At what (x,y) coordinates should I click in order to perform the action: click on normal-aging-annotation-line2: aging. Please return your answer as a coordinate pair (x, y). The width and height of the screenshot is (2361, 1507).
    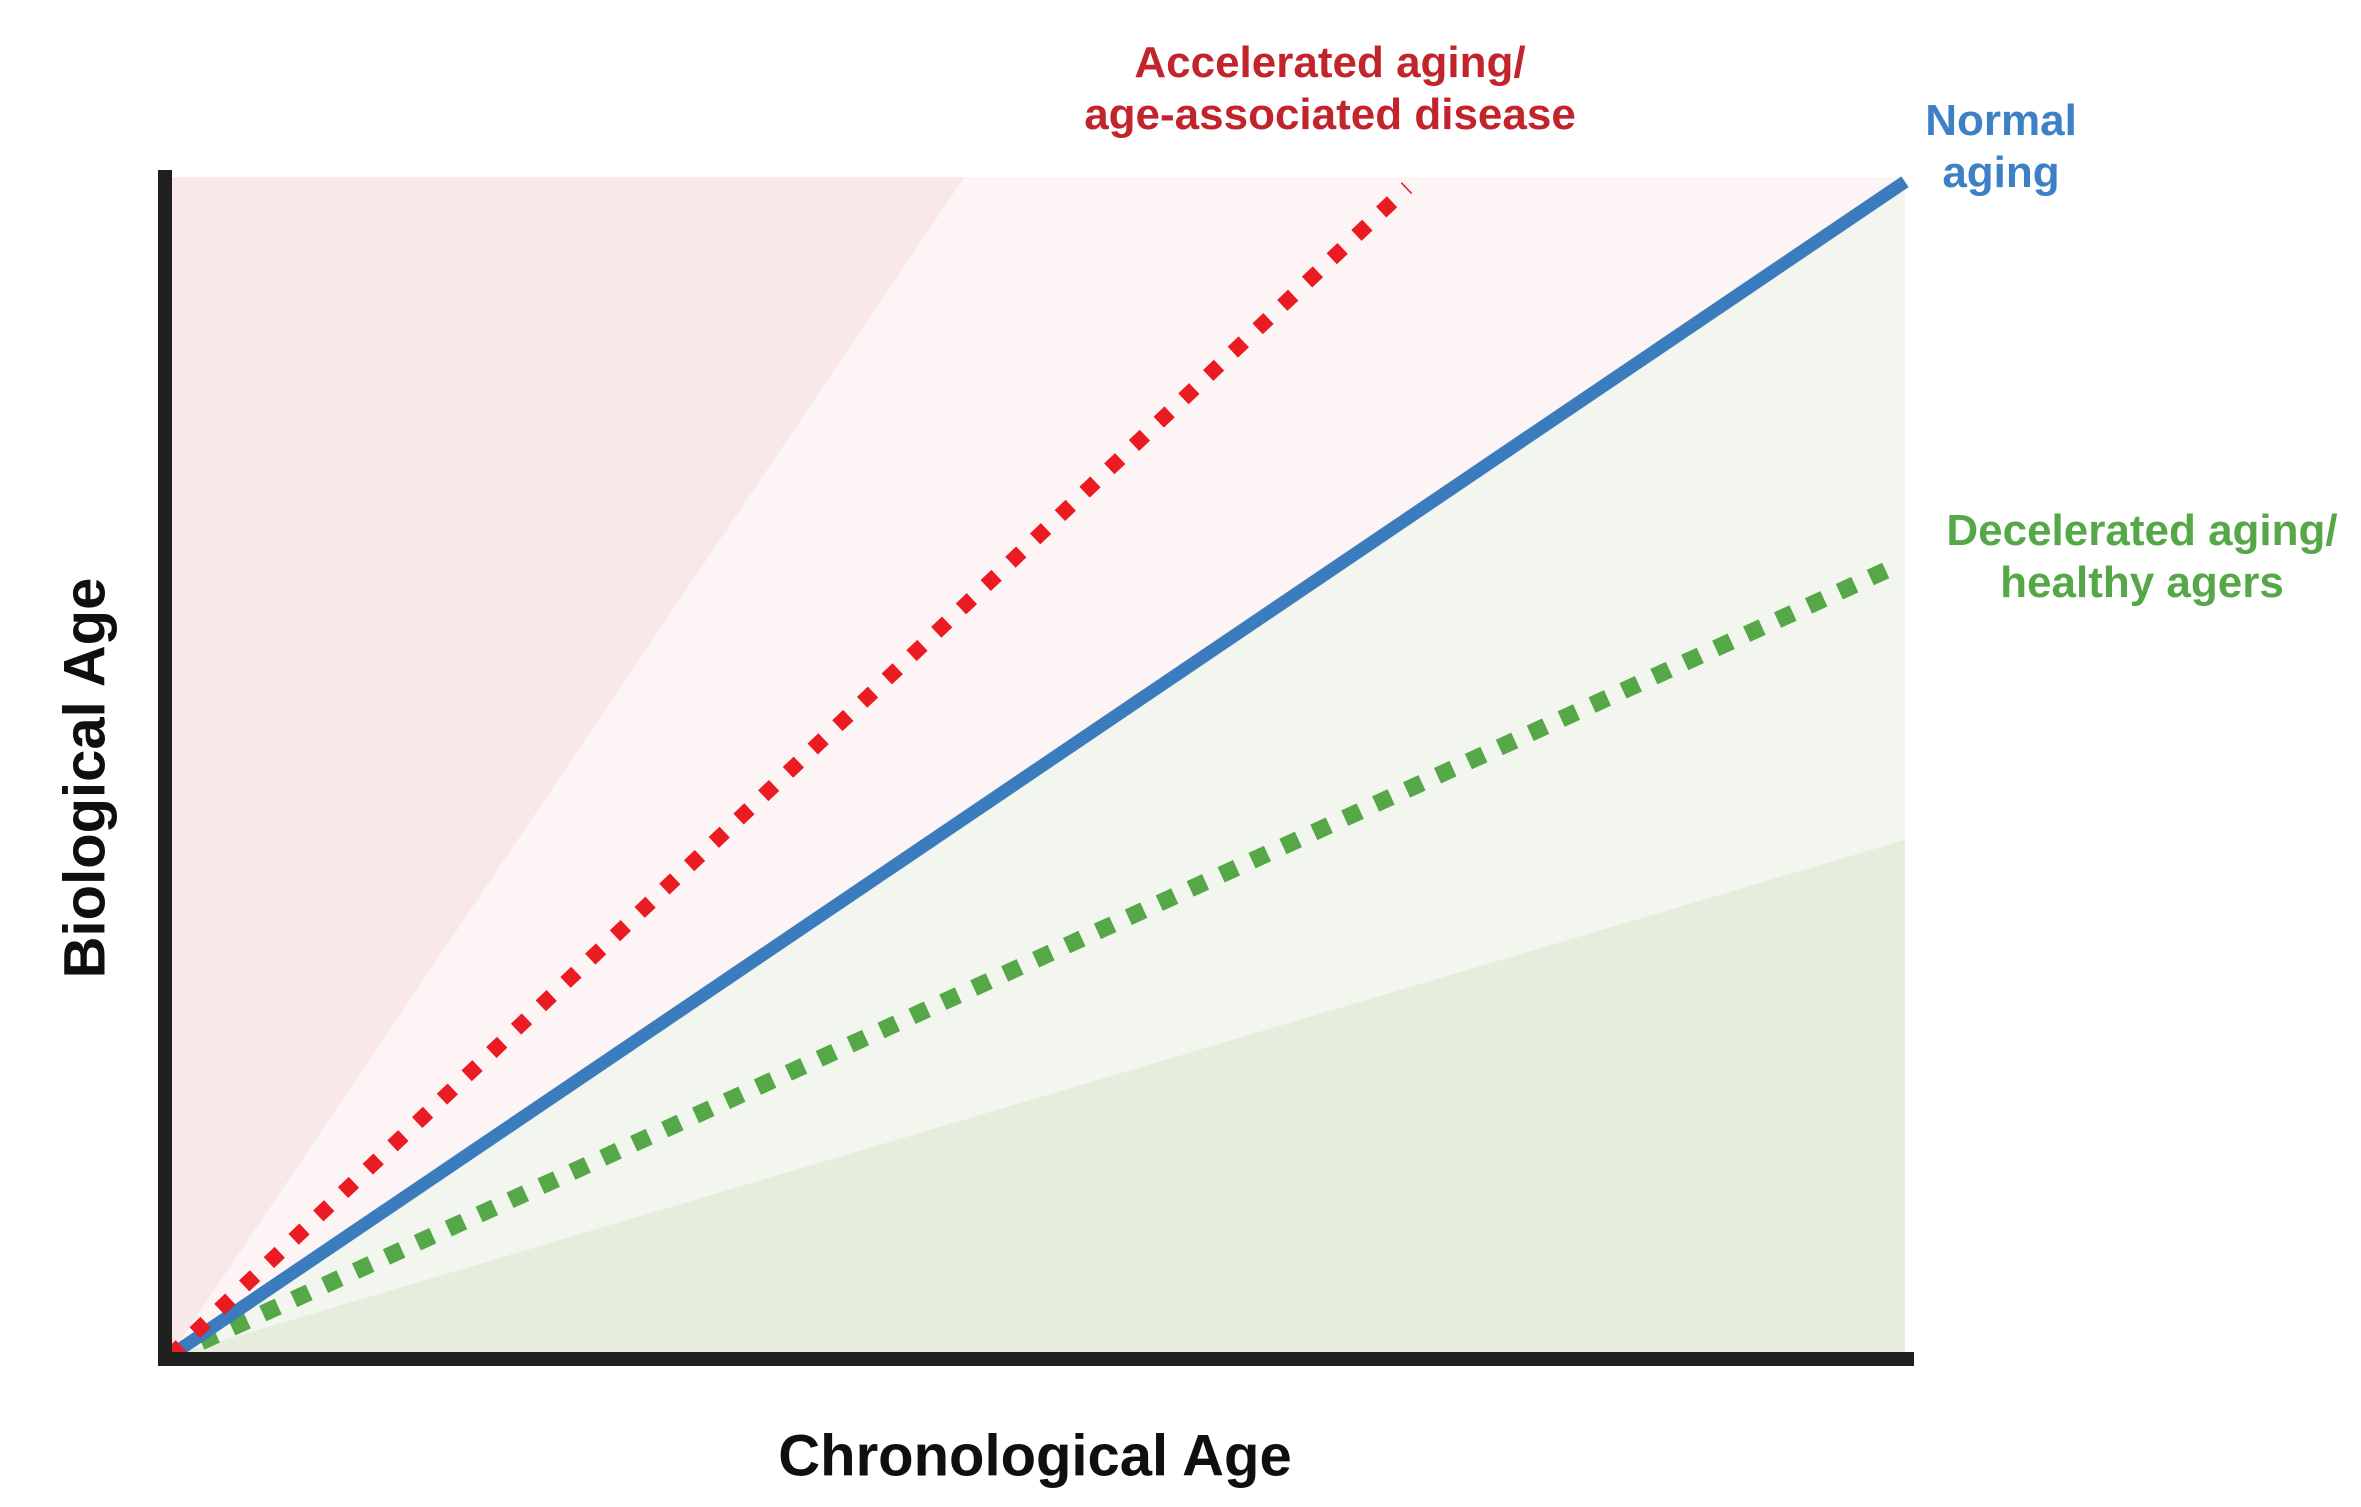
    Looking at the image, I should click on (2001, 172).